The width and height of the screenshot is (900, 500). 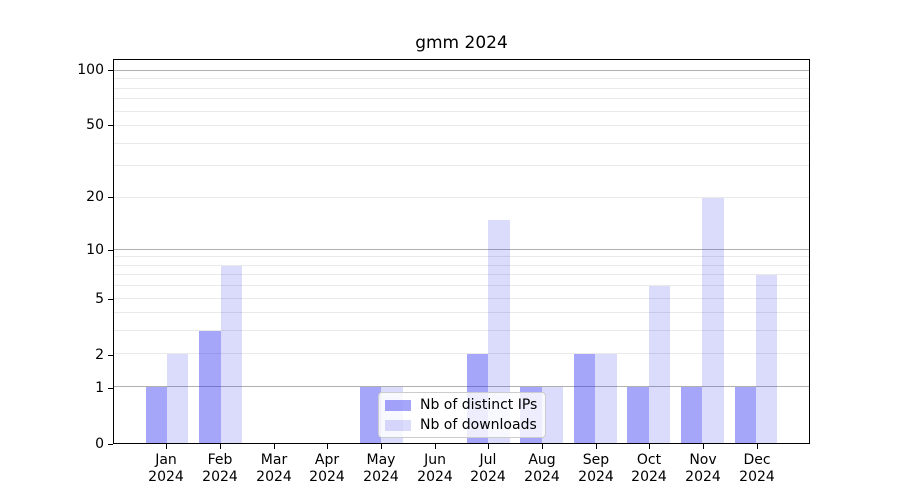 What do you see at coordinates (584, 398) in the screenshot?
I see `bar-ips-sep` at bounding box center [584, 398].